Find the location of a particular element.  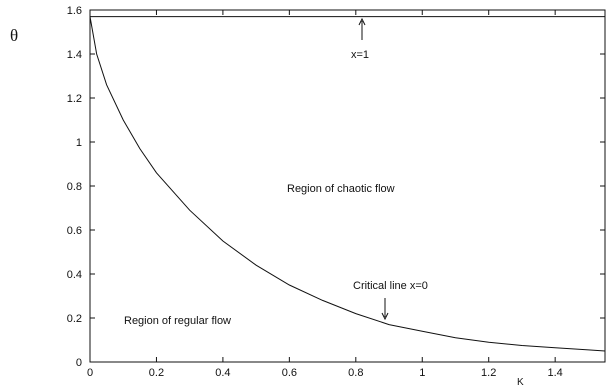

x1-arrow-head is located at coordinates (362, 21).